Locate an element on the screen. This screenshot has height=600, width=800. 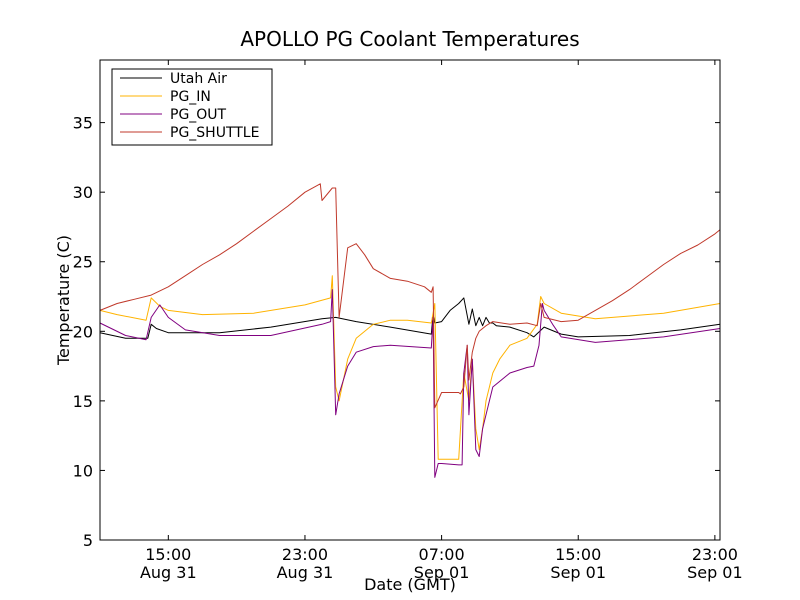
x-tick-label-time: 07:00 is located at coordinates (442, 554).